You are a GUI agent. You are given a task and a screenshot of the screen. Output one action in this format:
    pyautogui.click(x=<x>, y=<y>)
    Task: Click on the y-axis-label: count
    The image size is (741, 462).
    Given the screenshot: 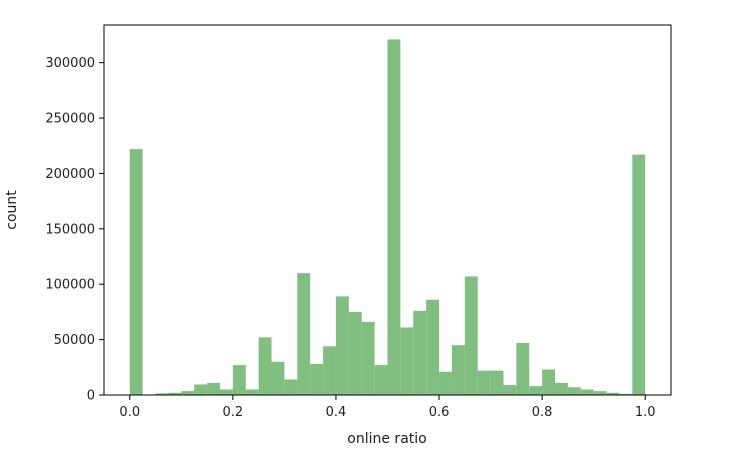 What is the action you would take?
    pyautogui.click(x=12, y=210)
    